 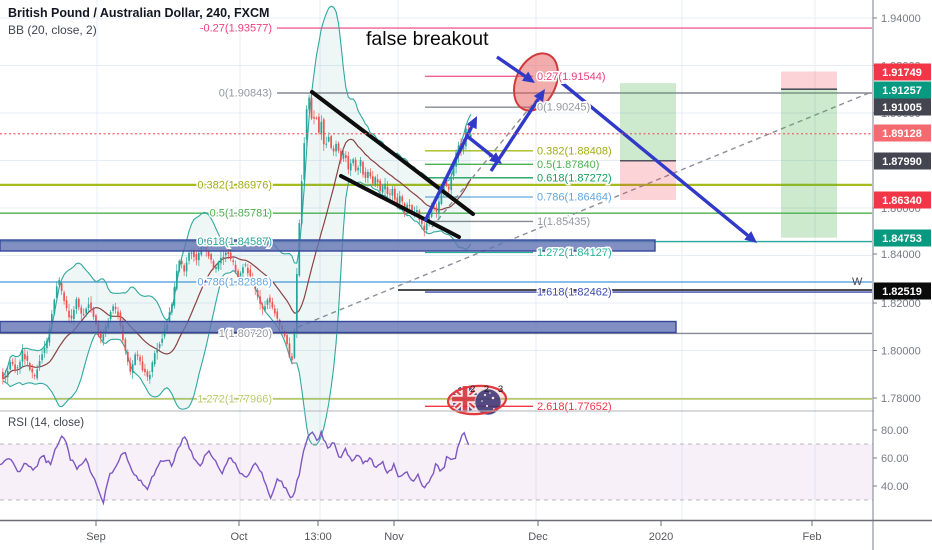 I want to click on price-badge: 1.84753, so click(x=902, y=238).